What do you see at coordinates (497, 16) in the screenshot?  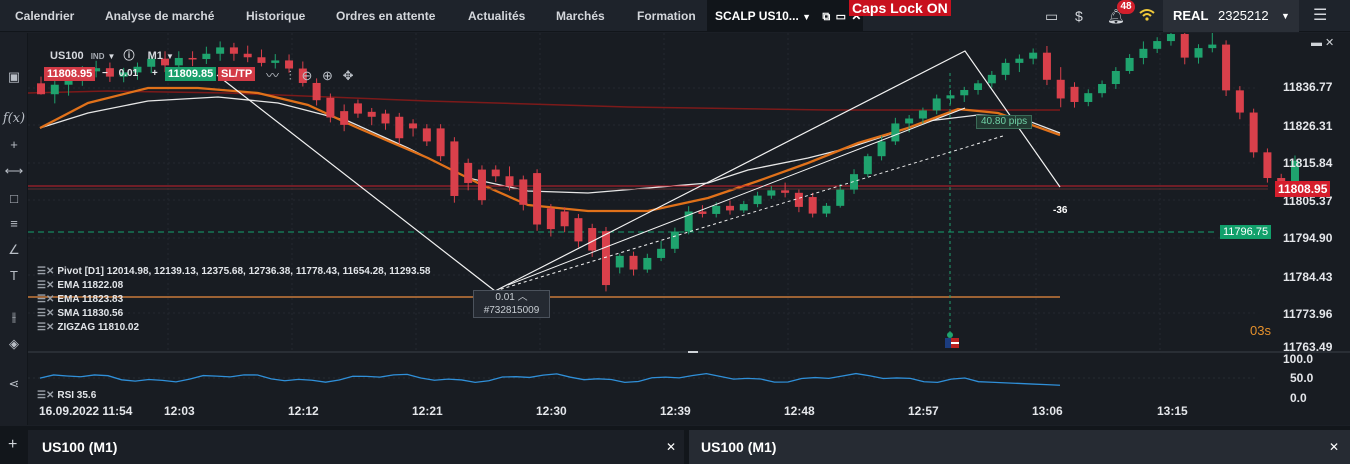 I see `tab-actualites: Actualités` at bounding box center [497, 16].